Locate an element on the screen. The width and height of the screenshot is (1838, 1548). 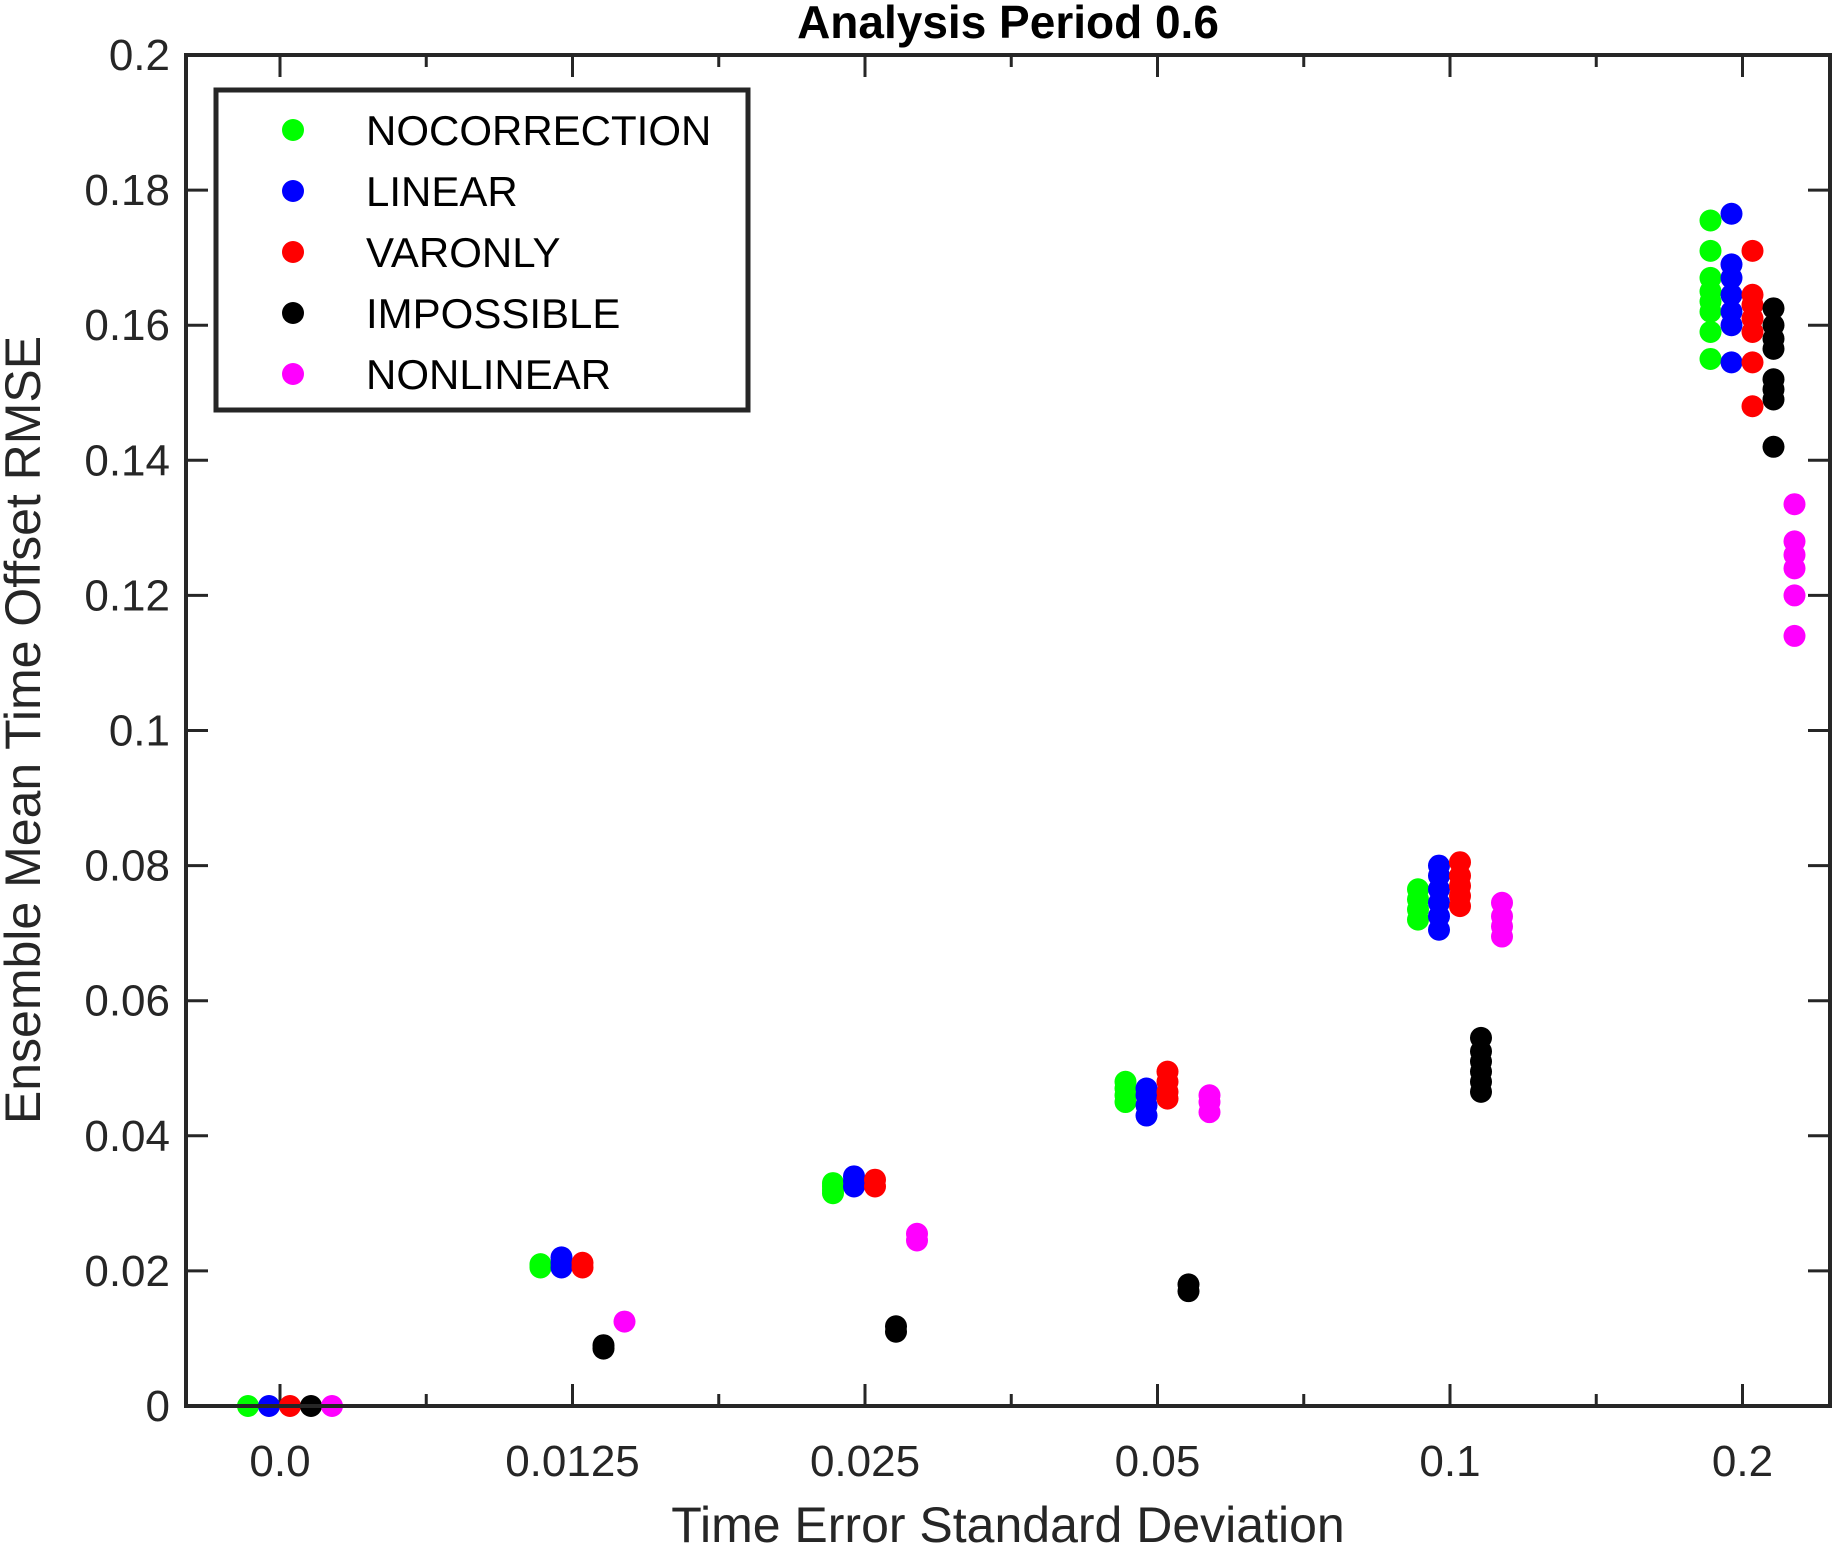
y-tick-label: 0.08 is located at coordinates (127, 866).